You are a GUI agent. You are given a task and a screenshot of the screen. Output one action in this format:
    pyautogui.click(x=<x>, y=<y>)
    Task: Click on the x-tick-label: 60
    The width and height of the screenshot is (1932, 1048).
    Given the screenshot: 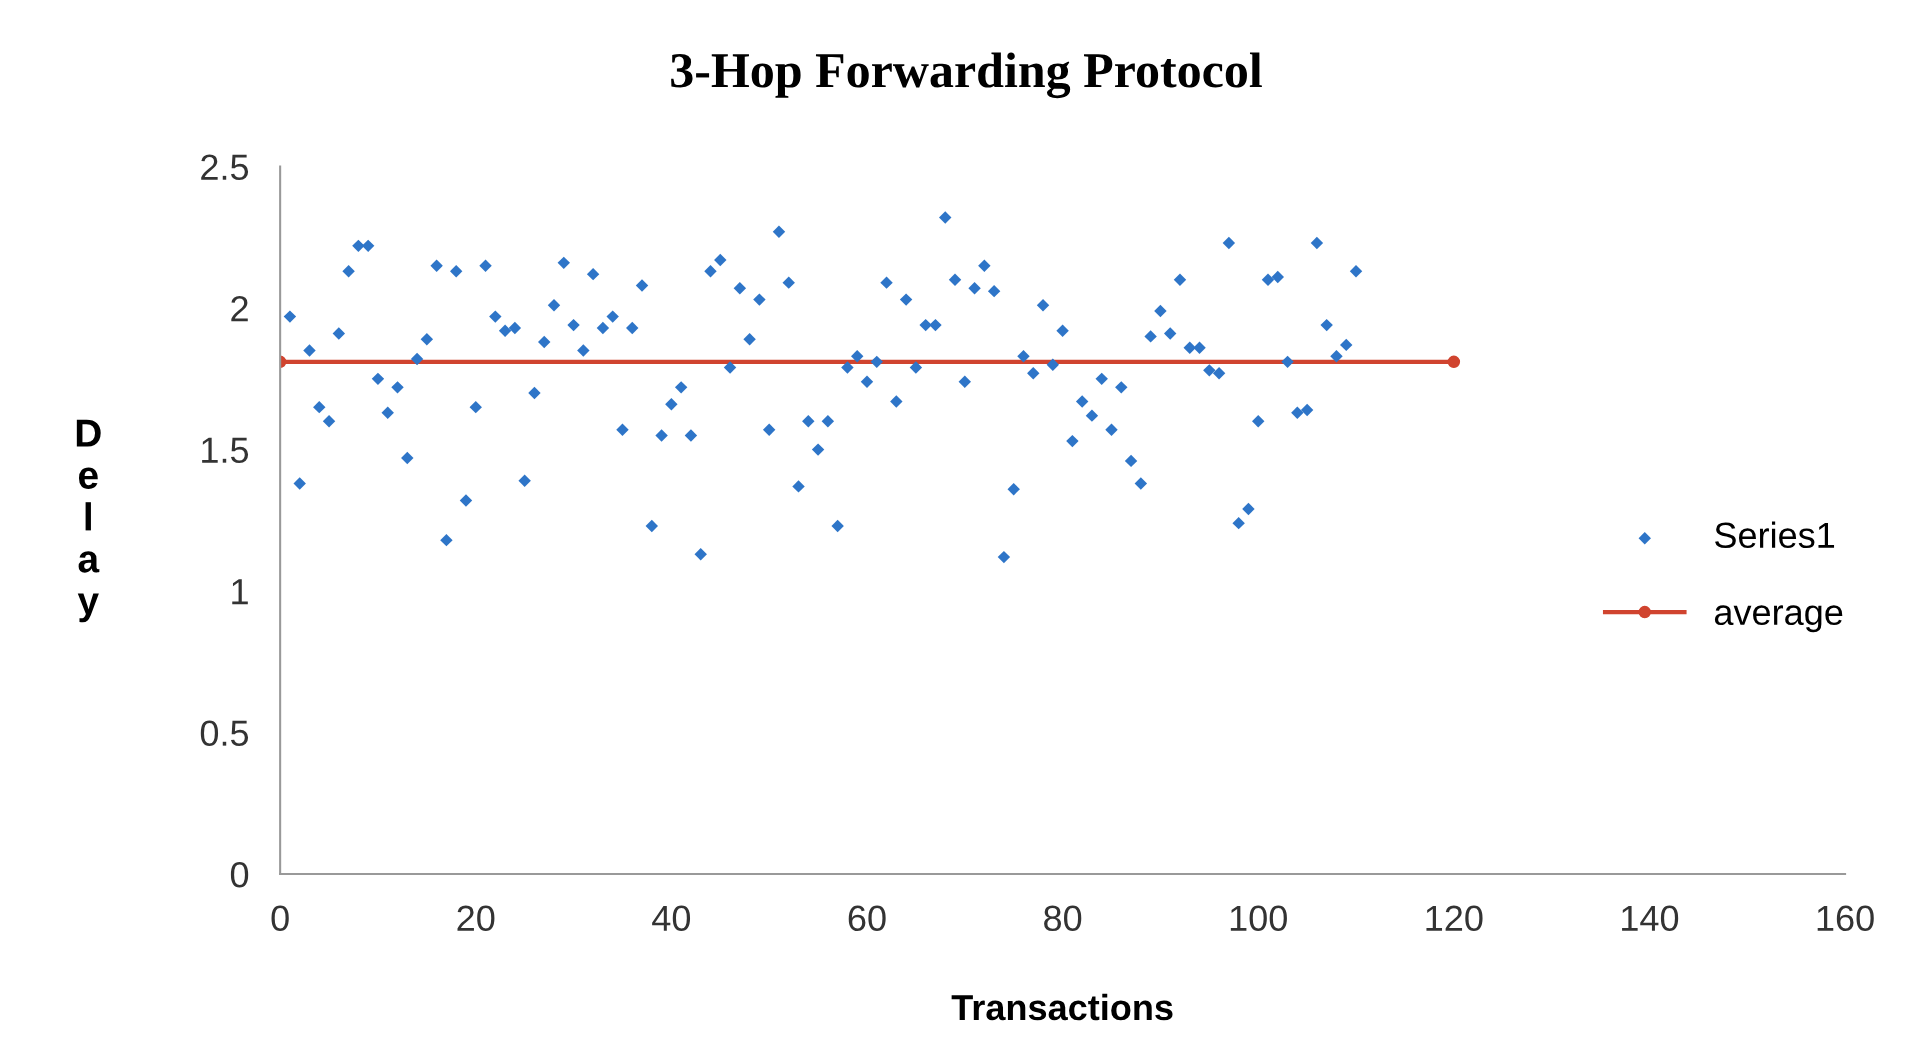 What is the action you would take?
    pyautogui.click(x=867, y=918)
    